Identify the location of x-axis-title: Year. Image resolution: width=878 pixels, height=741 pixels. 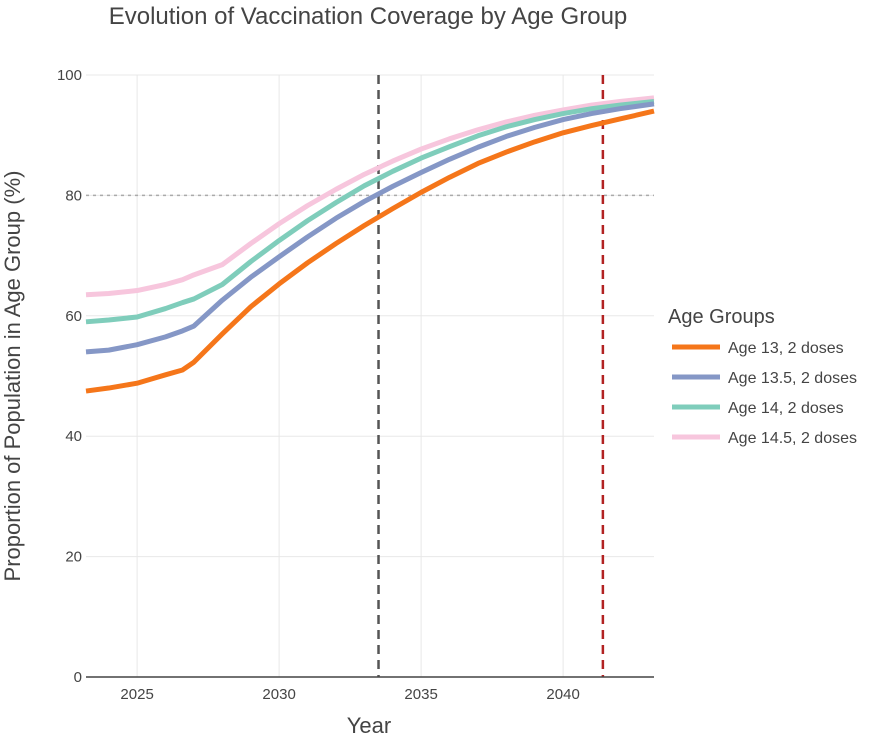
(369, 724).